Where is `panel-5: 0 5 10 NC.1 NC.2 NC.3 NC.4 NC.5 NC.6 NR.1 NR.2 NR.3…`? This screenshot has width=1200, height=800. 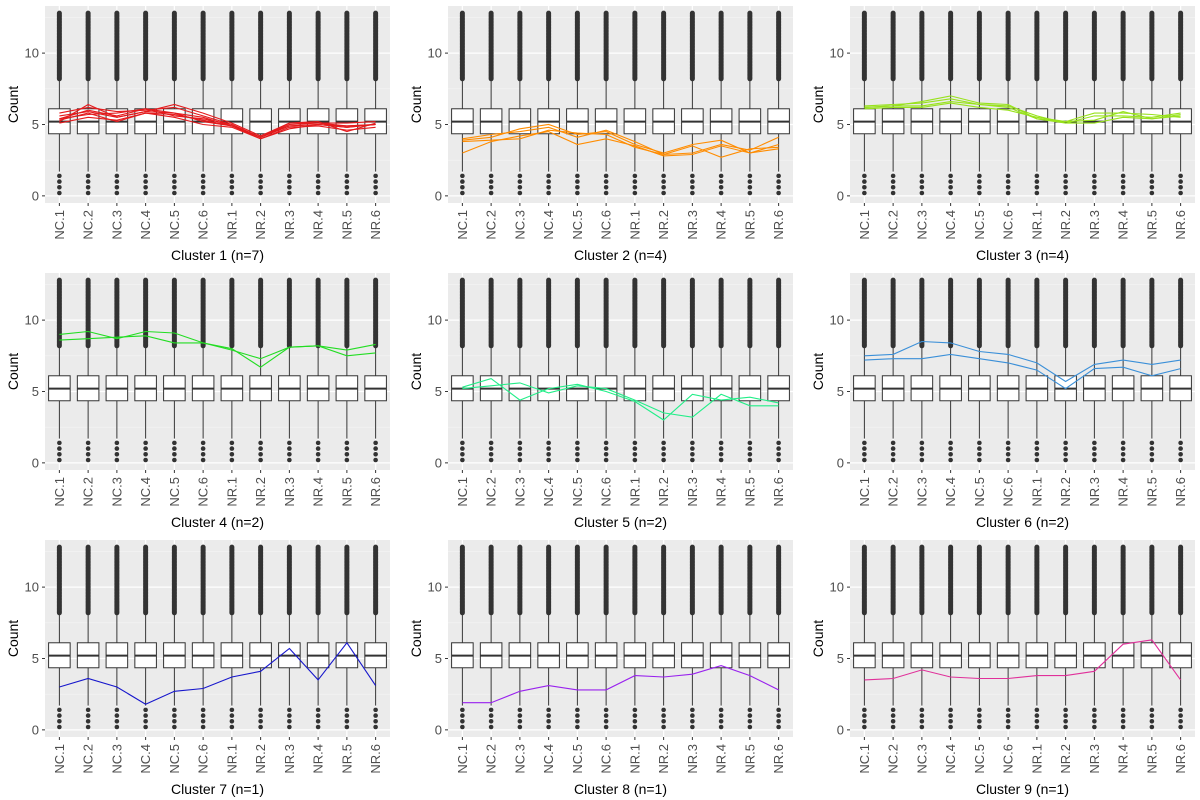 panel-5: 0 5 10 NC.1 NC.2 NC.3 NC.4 NC.5 NC.6 NR.1 NR.2 NR.3… is located at coordinates (600, 401).